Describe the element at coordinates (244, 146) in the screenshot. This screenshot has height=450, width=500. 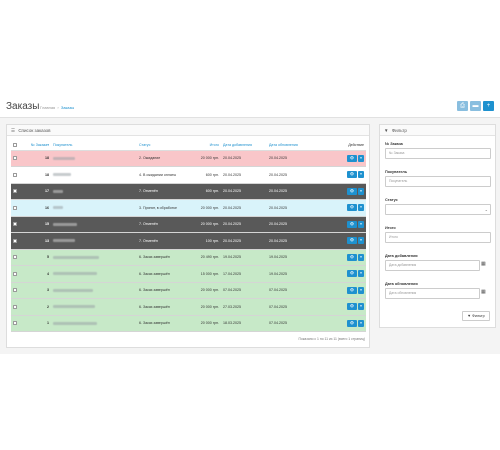
I see `date-added-header: Дата добавления` at that location.